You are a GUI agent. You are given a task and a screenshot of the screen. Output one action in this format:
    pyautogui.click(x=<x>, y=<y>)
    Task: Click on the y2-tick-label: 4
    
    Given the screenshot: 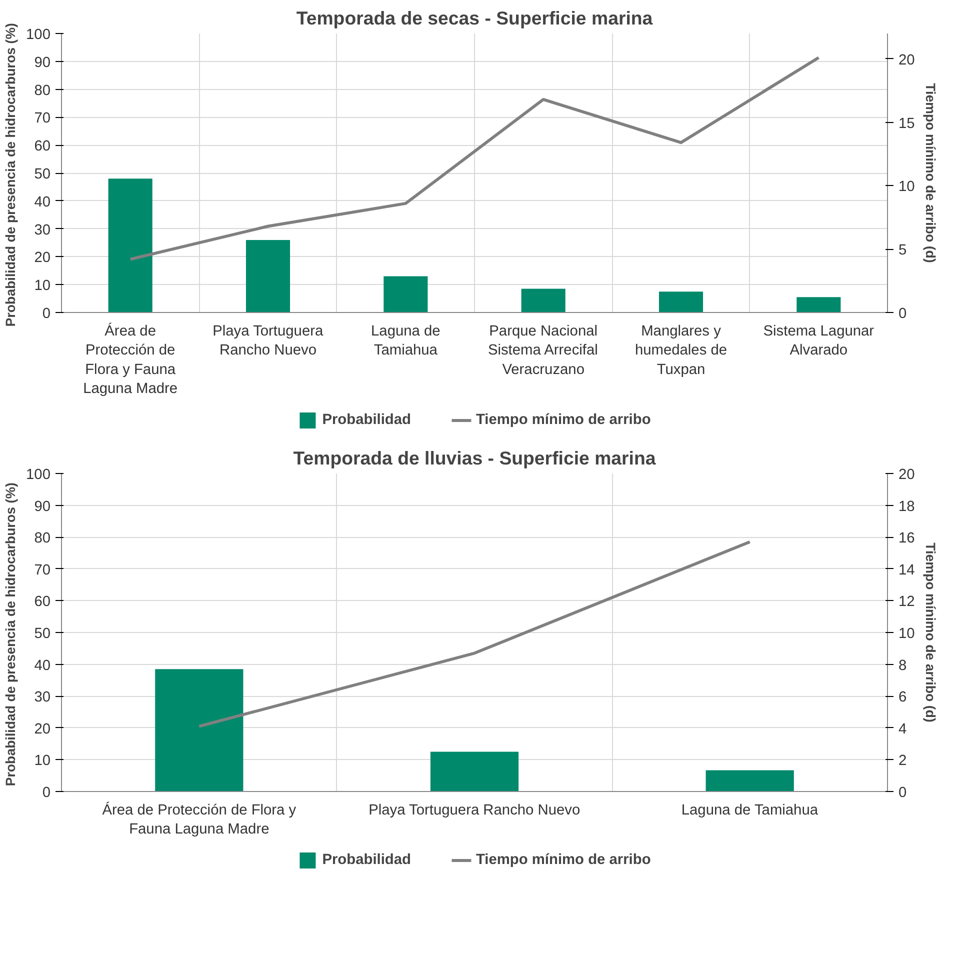 What is the action you would take?
    pyautogui.click(x=902, y=729)
    